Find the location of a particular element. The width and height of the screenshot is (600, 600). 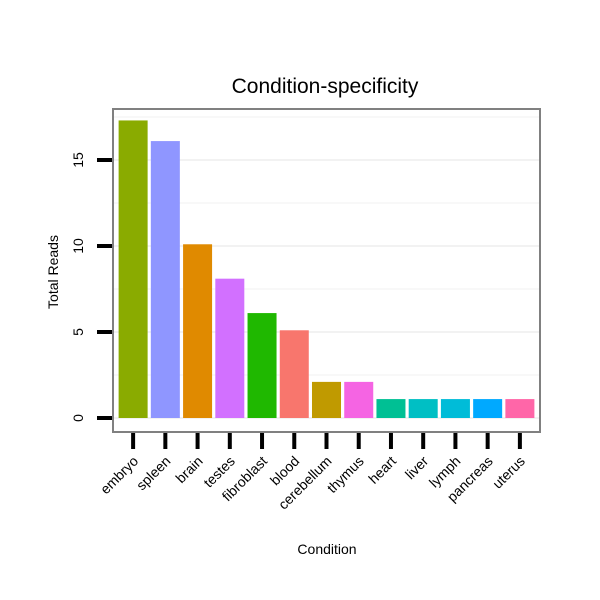

chart-title: Condition-specificity is located at coordinates (325, 86).